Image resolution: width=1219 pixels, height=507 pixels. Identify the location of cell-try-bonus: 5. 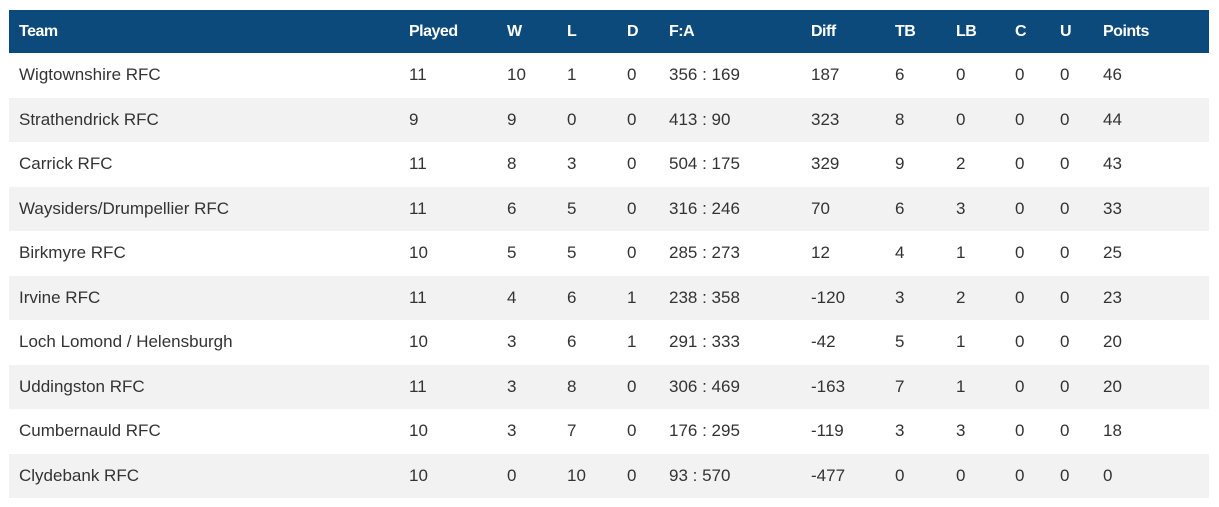
(900, 342).